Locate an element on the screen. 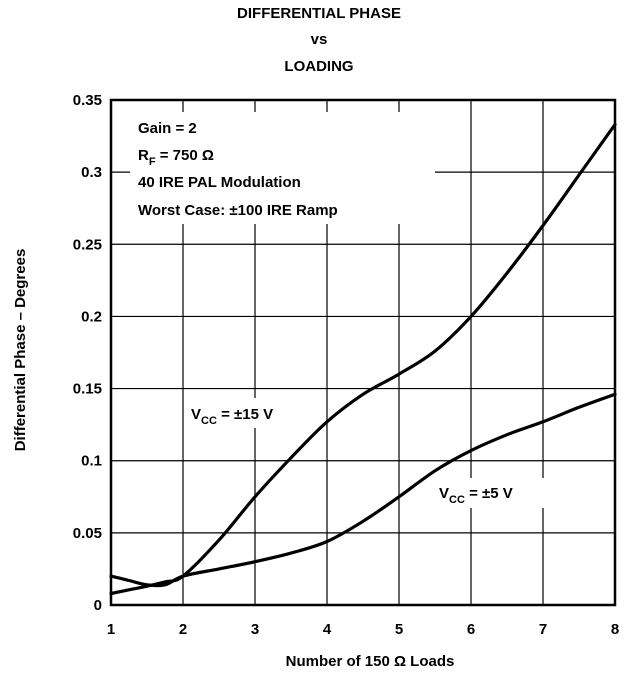 The image size is (629, 673). y-tick-label: 0.05 is located at coordinates (87, 533).